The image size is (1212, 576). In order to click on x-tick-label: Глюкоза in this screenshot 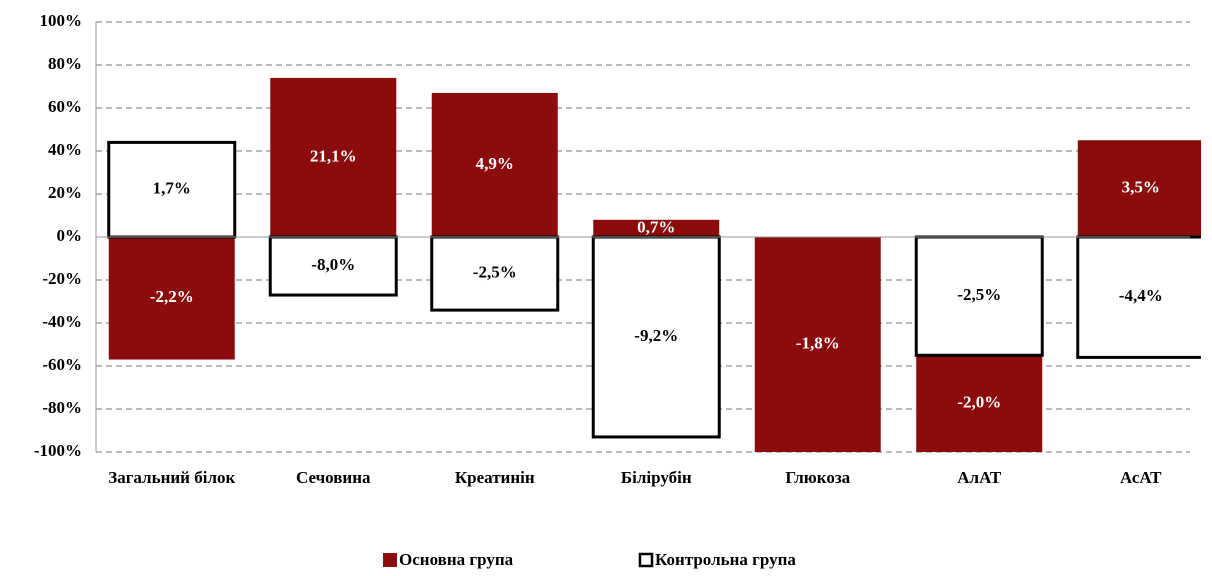, I will do `click(818, 477)`.